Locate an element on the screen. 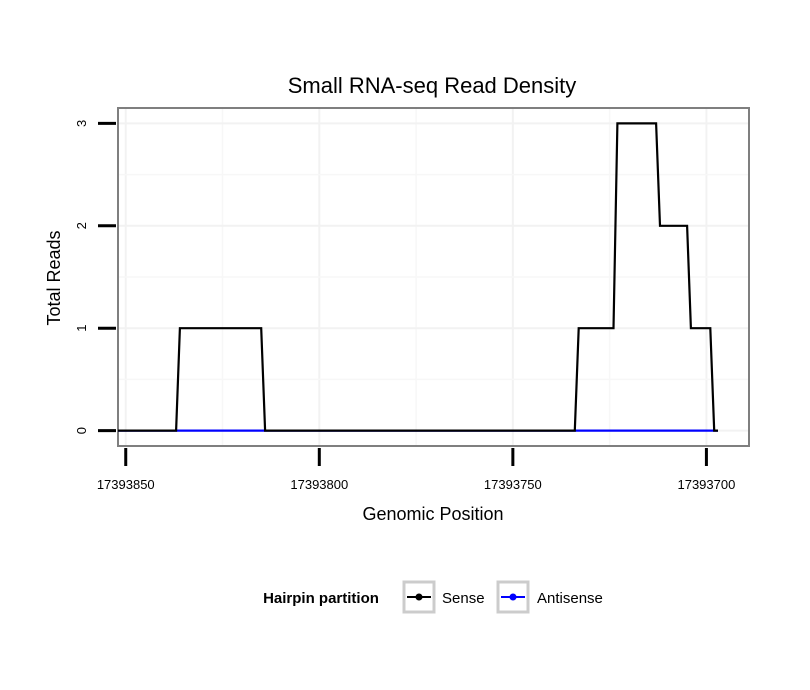 This screenshot has height=690, width=810. y-tick-label: 0 is located at coordinates (81, 430).